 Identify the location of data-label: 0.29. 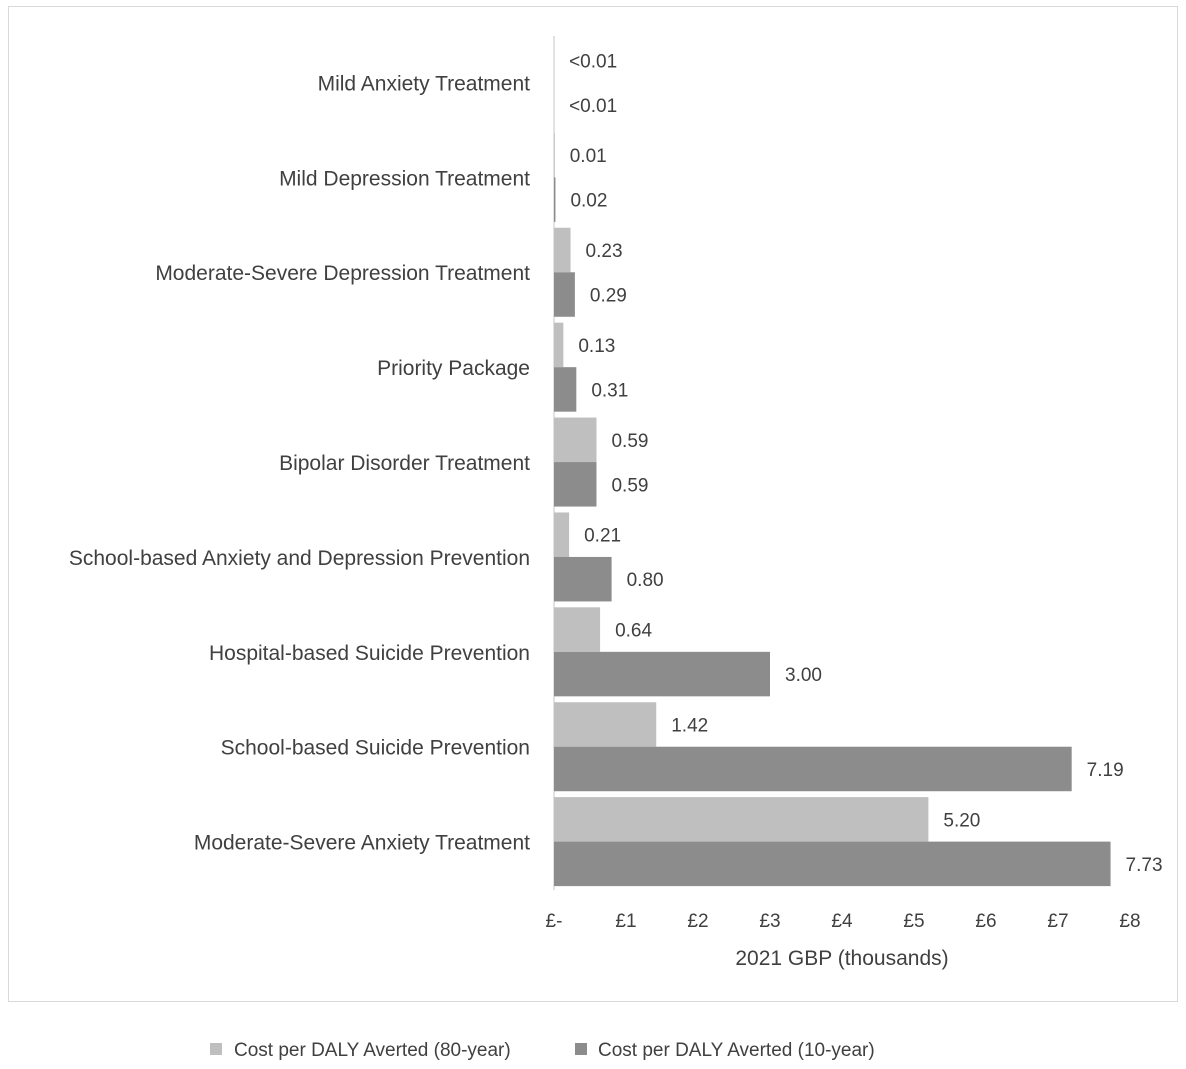
(608, 296).